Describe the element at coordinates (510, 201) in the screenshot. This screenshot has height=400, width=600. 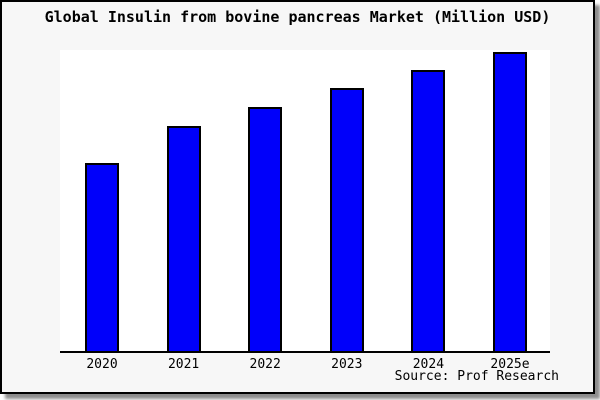
I see `bar-2025e` at that location.